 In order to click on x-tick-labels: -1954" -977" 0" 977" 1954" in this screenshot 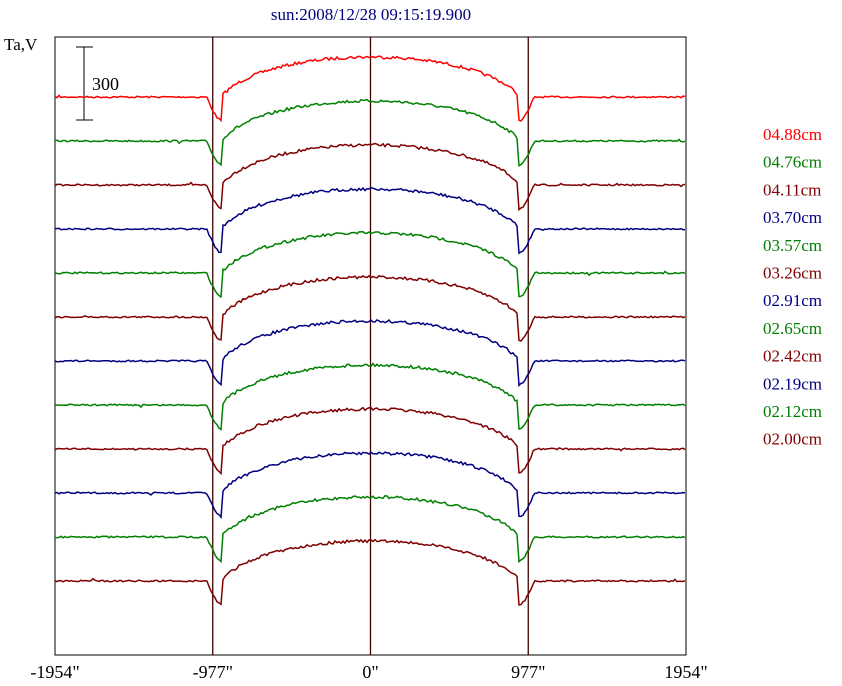, I will do `click(368, 672)`.